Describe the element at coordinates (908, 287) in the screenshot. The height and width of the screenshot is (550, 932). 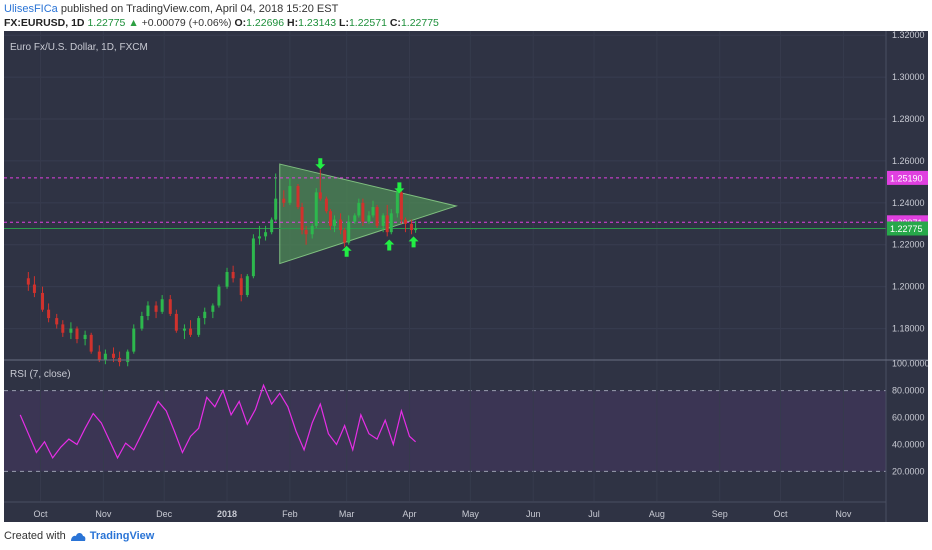
I see `price-tick-label: 1.20000` at that location.